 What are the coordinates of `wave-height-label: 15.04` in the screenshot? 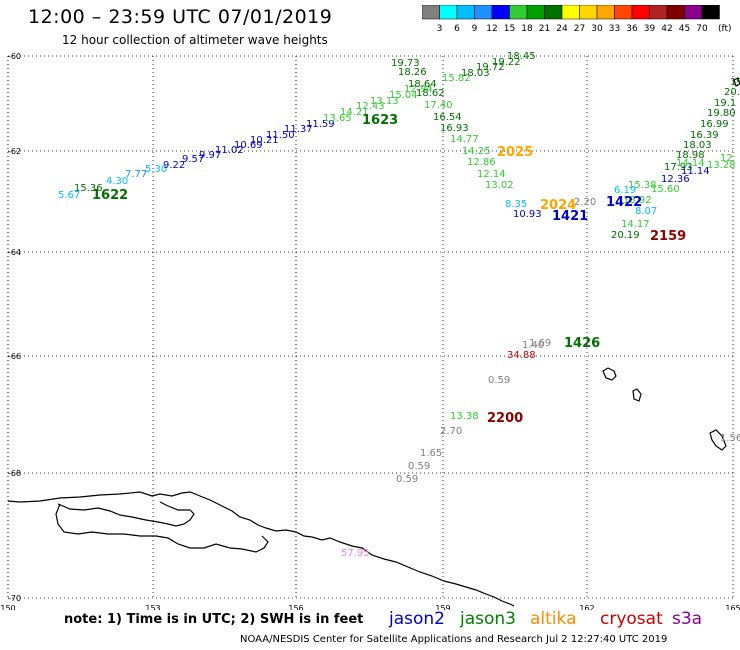 It's located at (403, 95).